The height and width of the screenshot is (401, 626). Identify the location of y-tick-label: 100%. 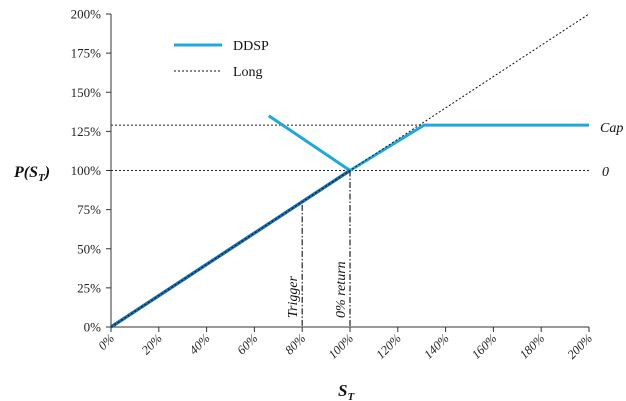
(86, 170).